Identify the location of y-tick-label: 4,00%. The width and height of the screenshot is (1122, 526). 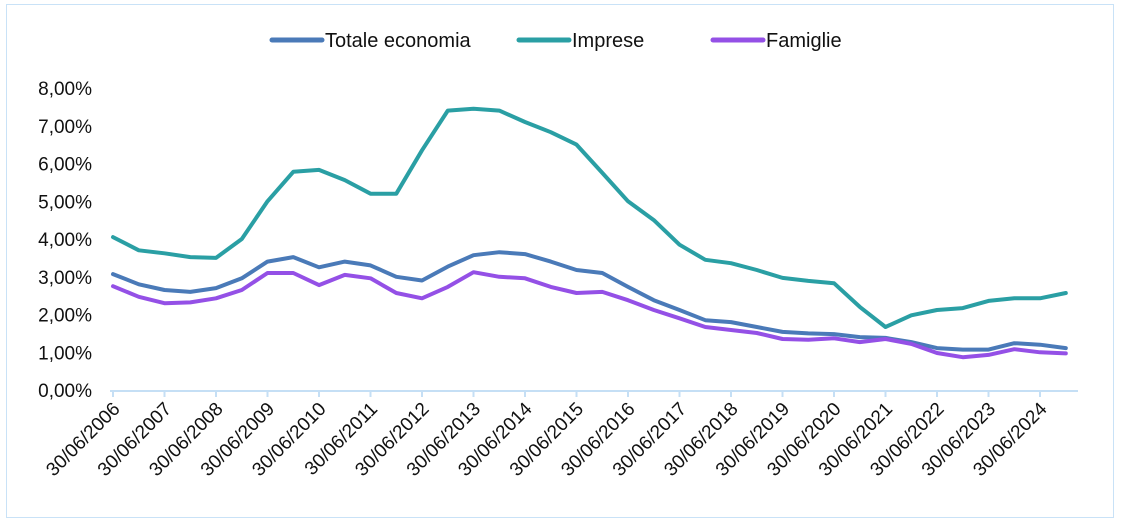
(65, 240).